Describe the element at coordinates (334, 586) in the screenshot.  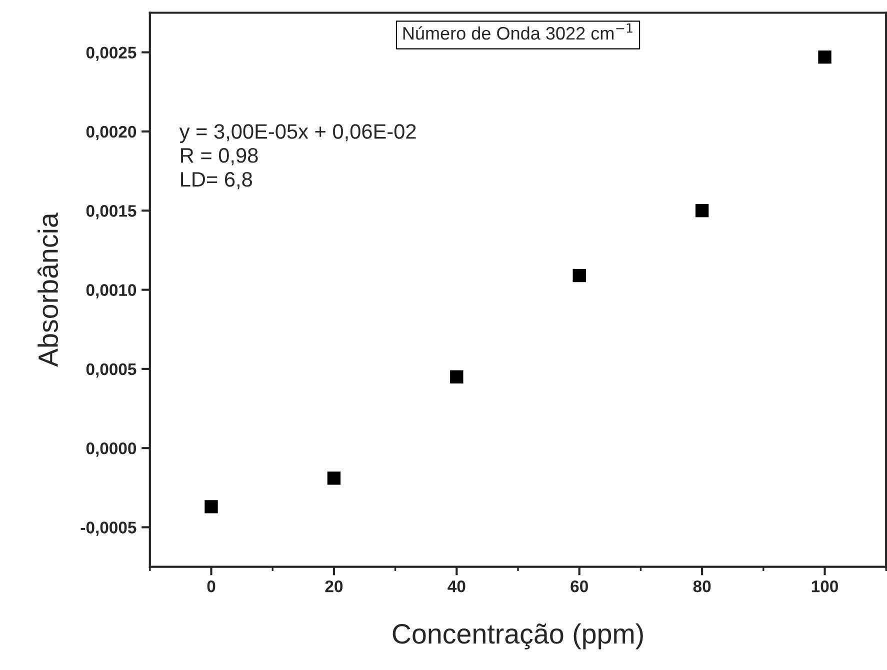
I see `x-tick-label: 20` at that location.